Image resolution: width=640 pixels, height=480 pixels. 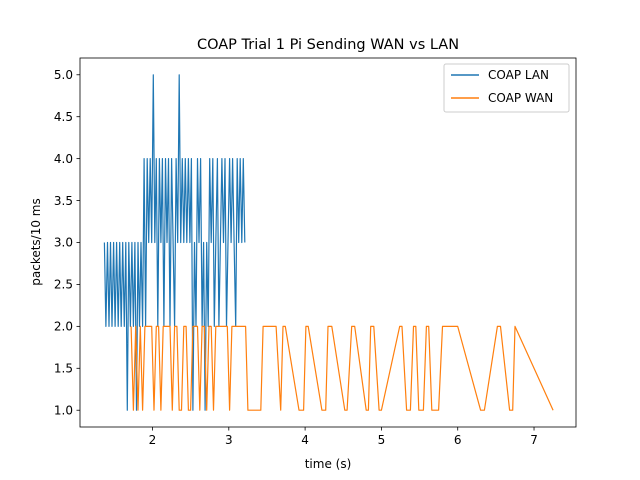 I want to click on legend-box, so click(x=506, y=88).